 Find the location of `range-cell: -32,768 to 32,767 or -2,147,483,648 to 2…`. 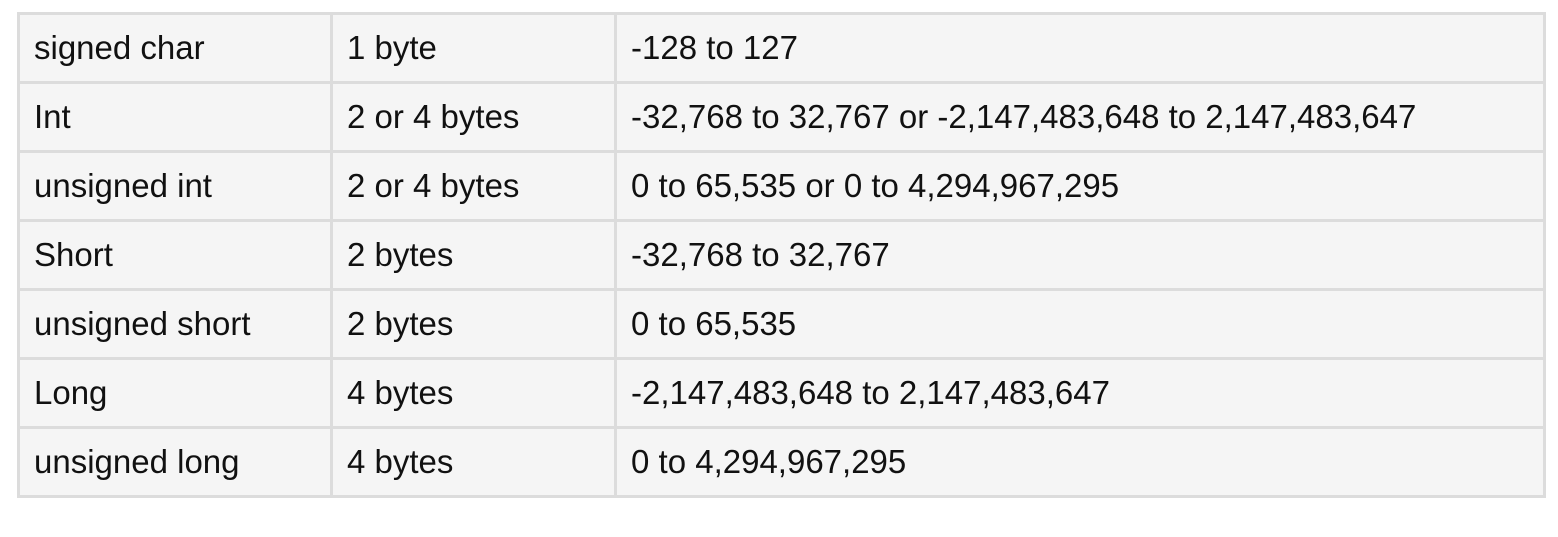

range-cell: -32,768 to 32,767 or -2,147,483,648 to 2… is located at coordinates (1080, 117).